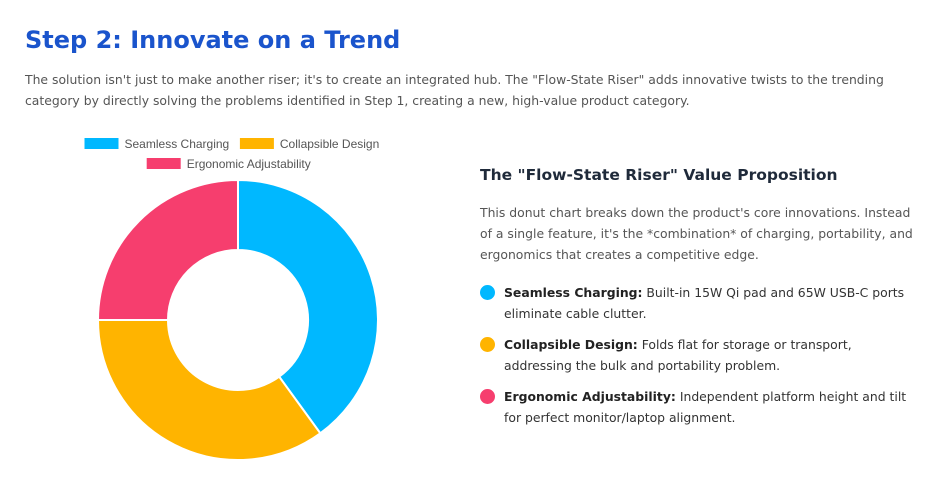 The height and width of the screenshot is (477, 933). I want to click on feature-name: Seamless Charging:, so click(573, 292).